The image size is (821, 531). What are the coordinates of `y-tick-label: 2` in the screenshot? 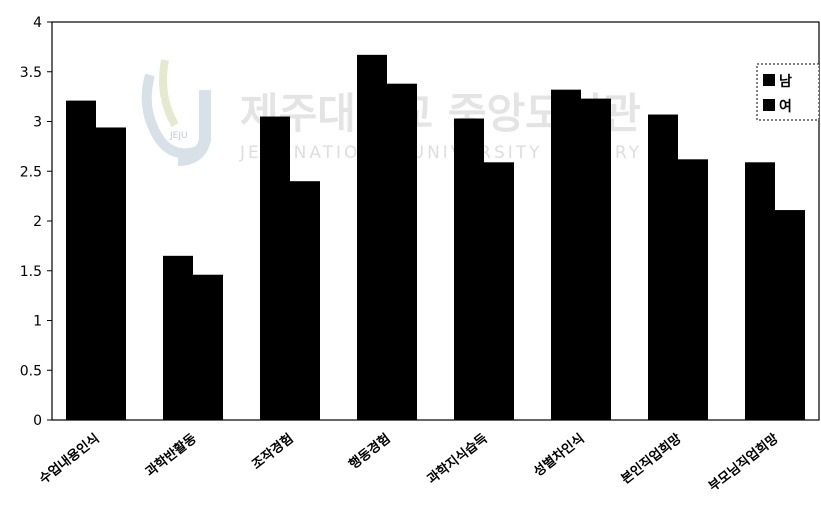 It's located at (37, 222).